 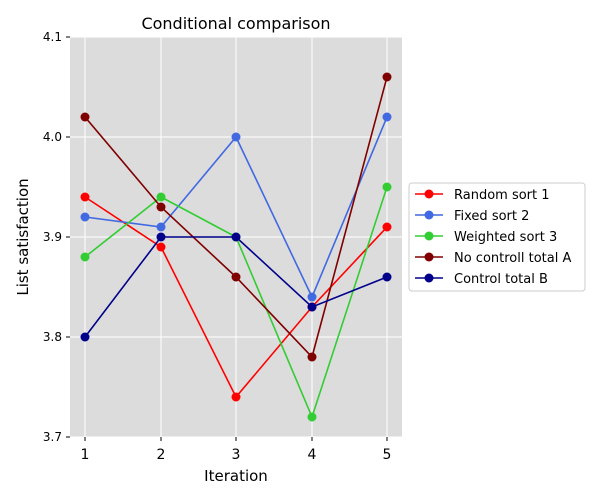 I want to click on x-tick-label-3: 3, so click(x=236, y=455).